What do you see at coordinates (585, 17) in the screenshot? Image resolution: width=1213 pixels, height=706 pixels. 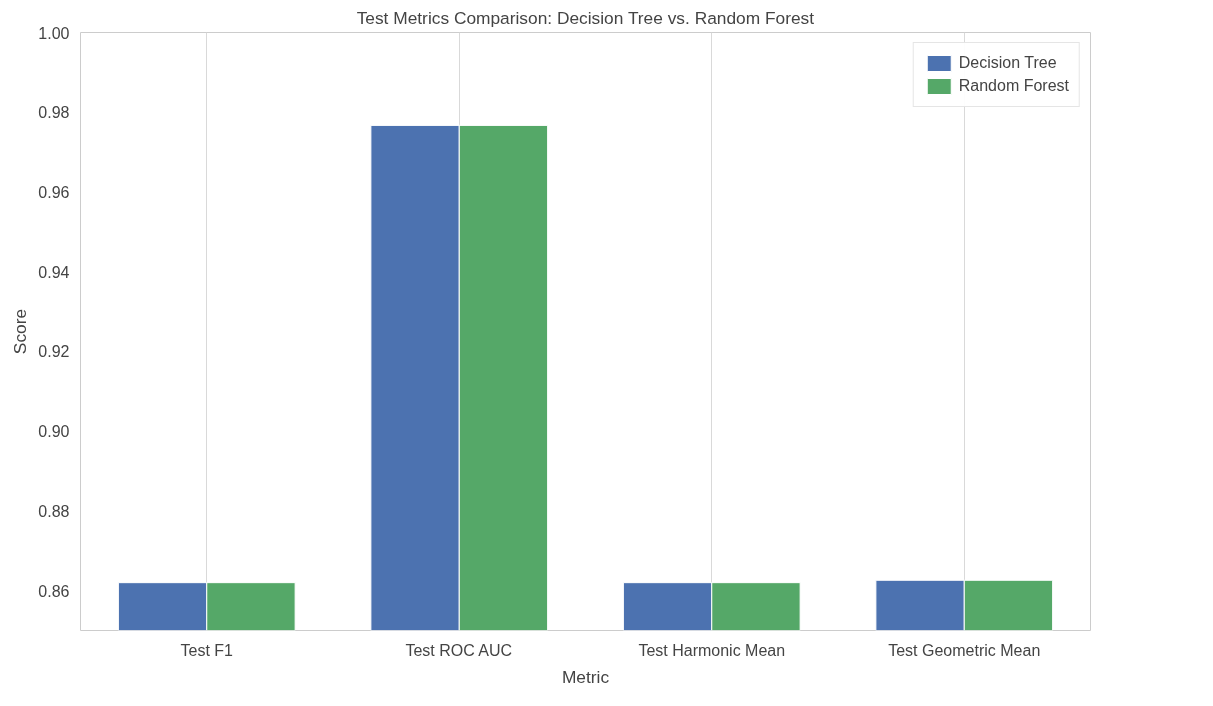 I see `chart-title: Test Metrics Comparison: Decision Tree vs. Random Forest` at bounding box center [585, 17].